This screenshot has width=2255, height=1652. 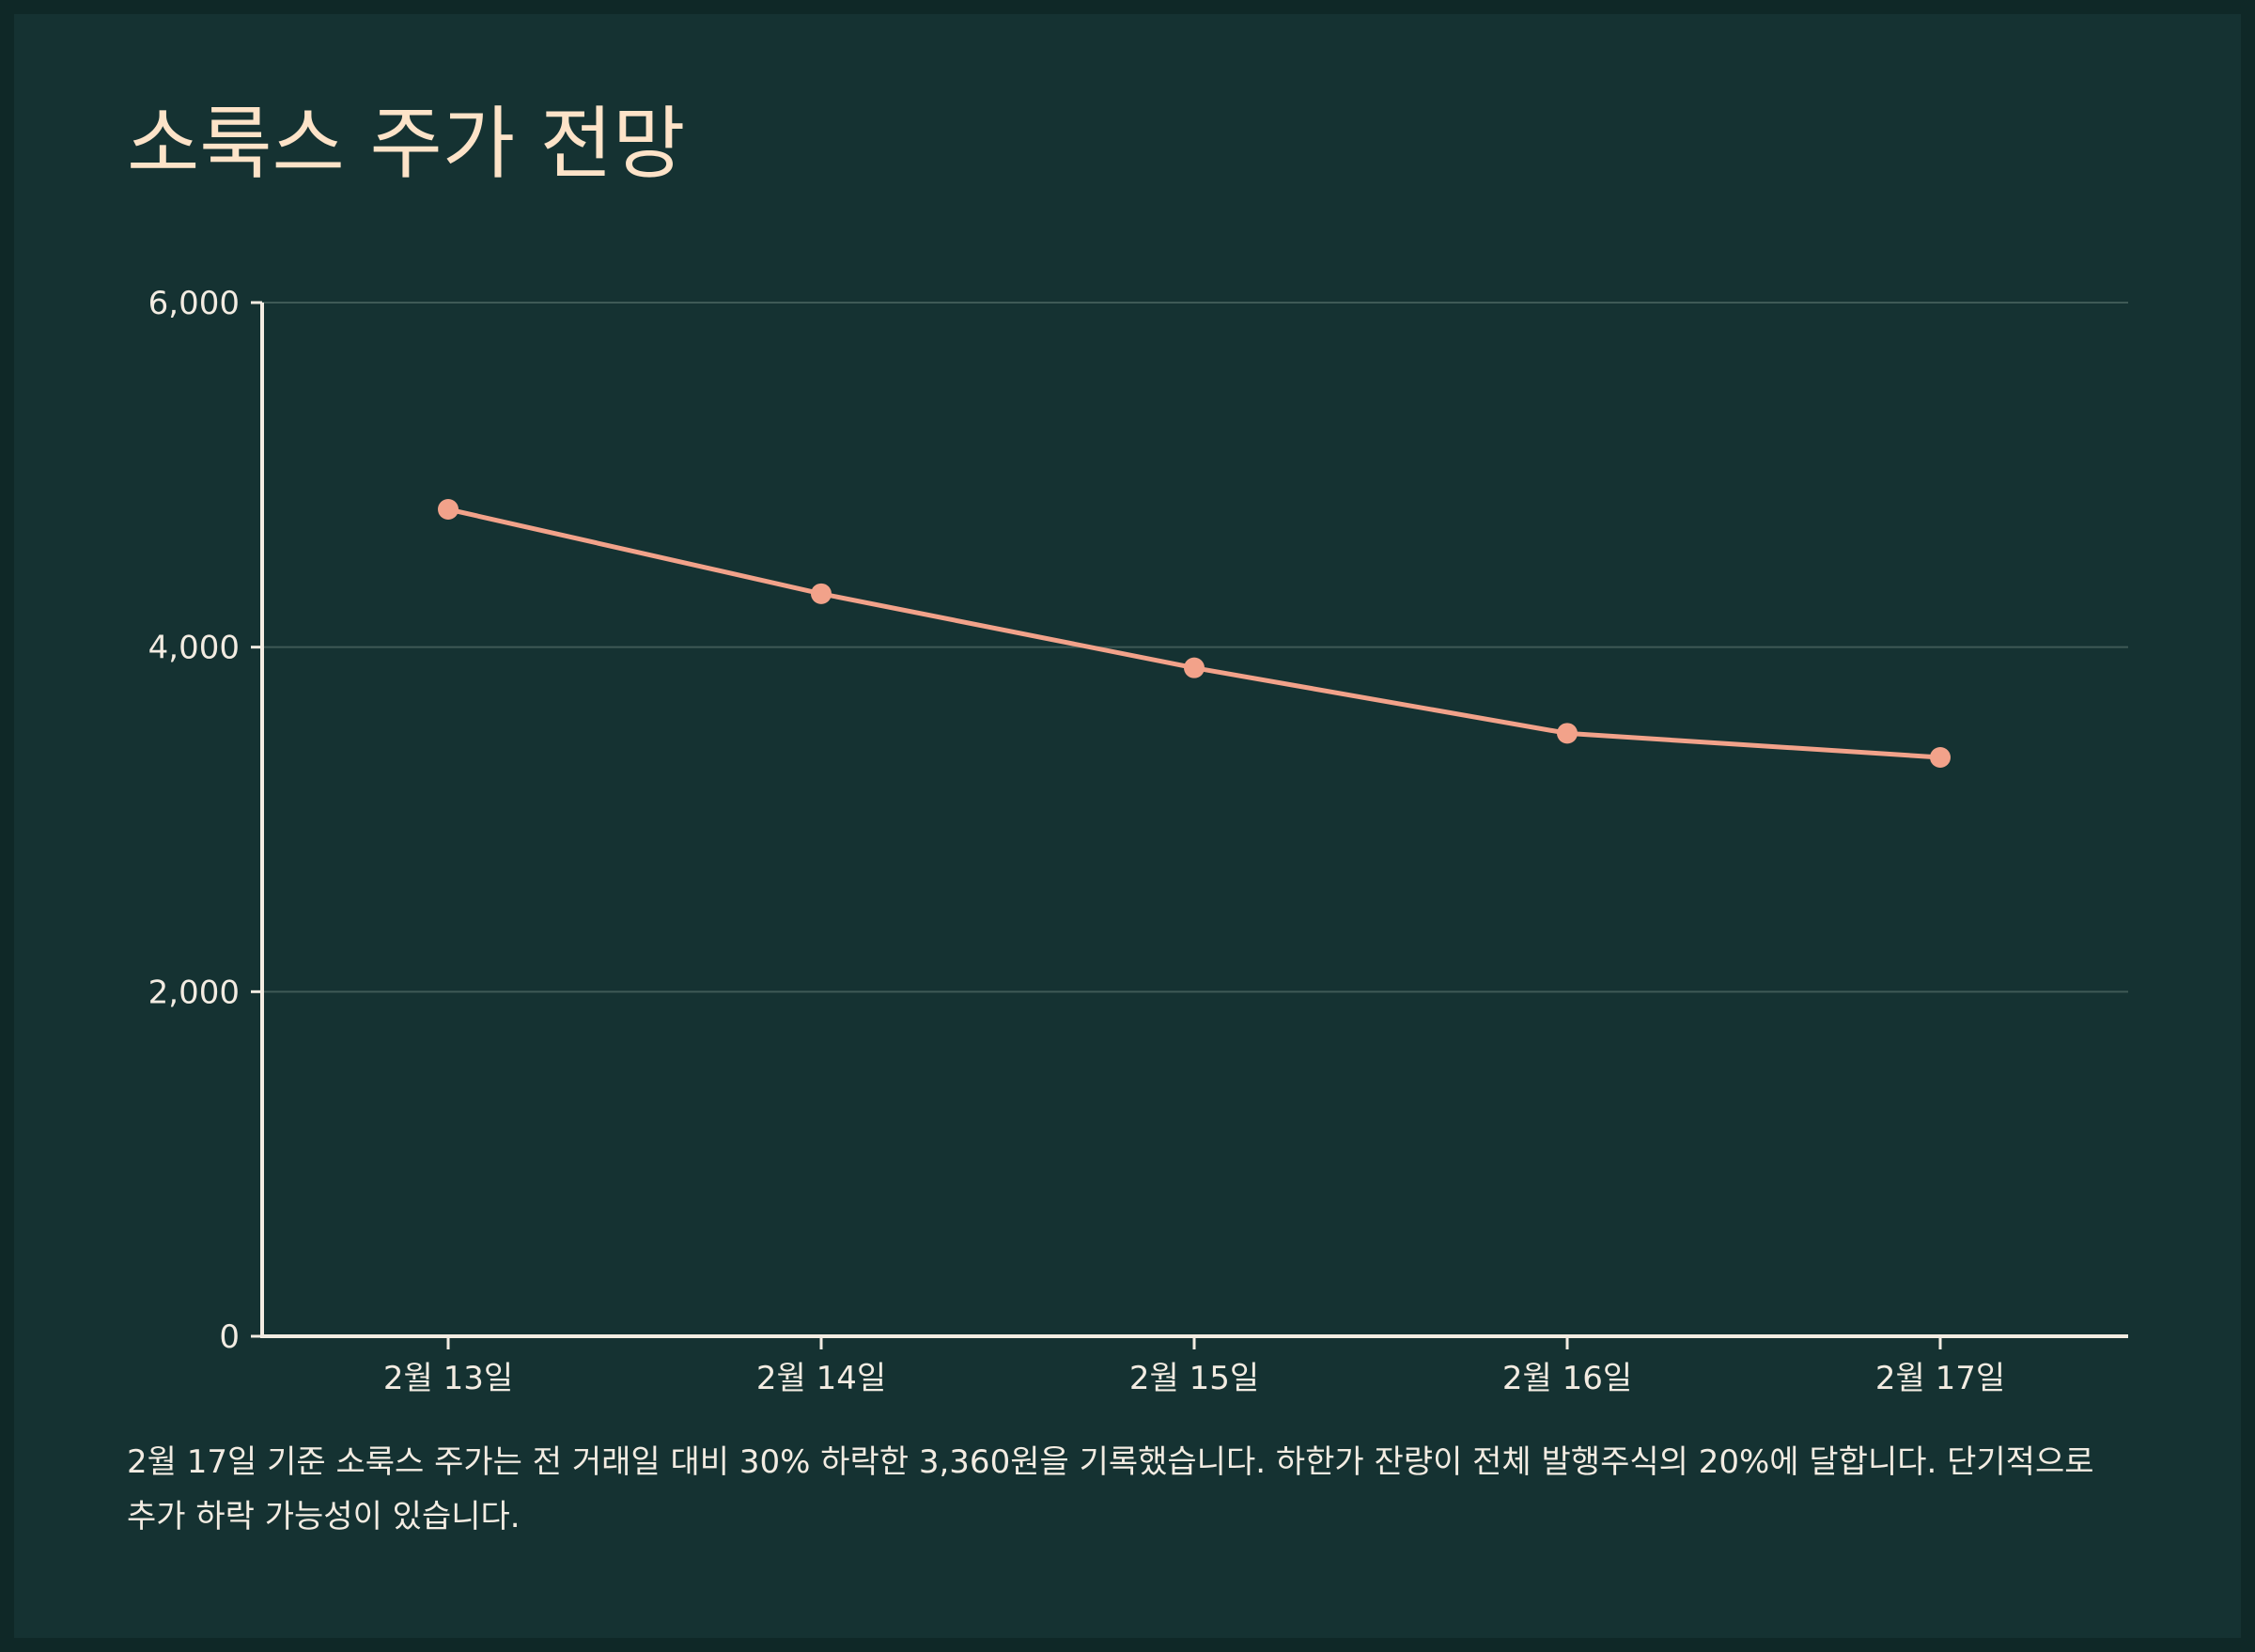 I want to click on series, so click(x=1194, y=633).